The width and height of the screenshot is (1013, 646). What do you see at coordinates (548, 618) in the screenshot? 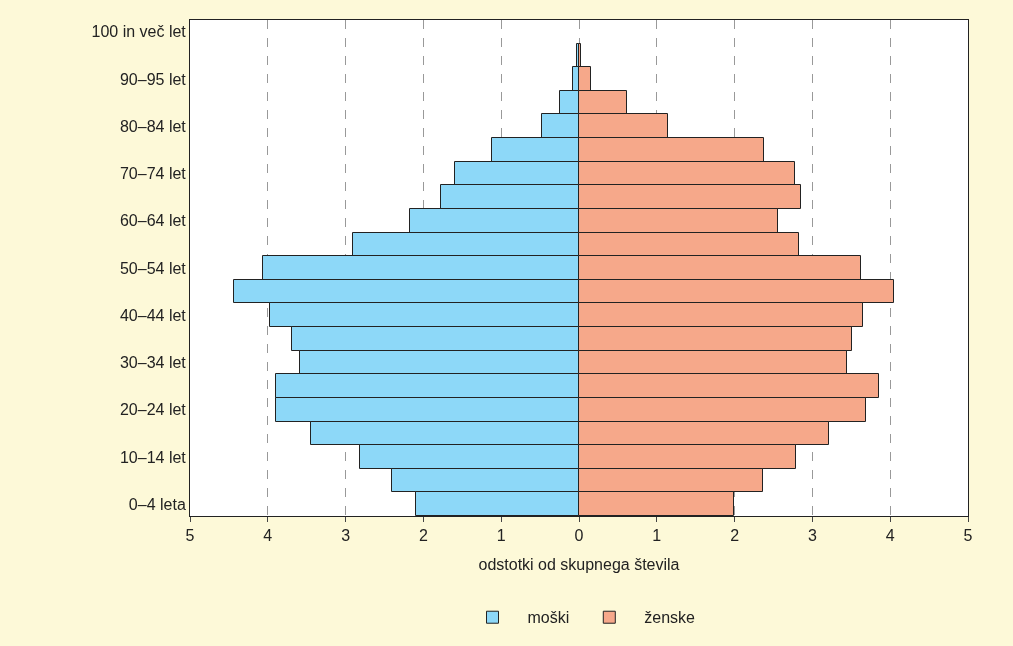
I see `legend-label: moški` at bounding box center [548, 618].